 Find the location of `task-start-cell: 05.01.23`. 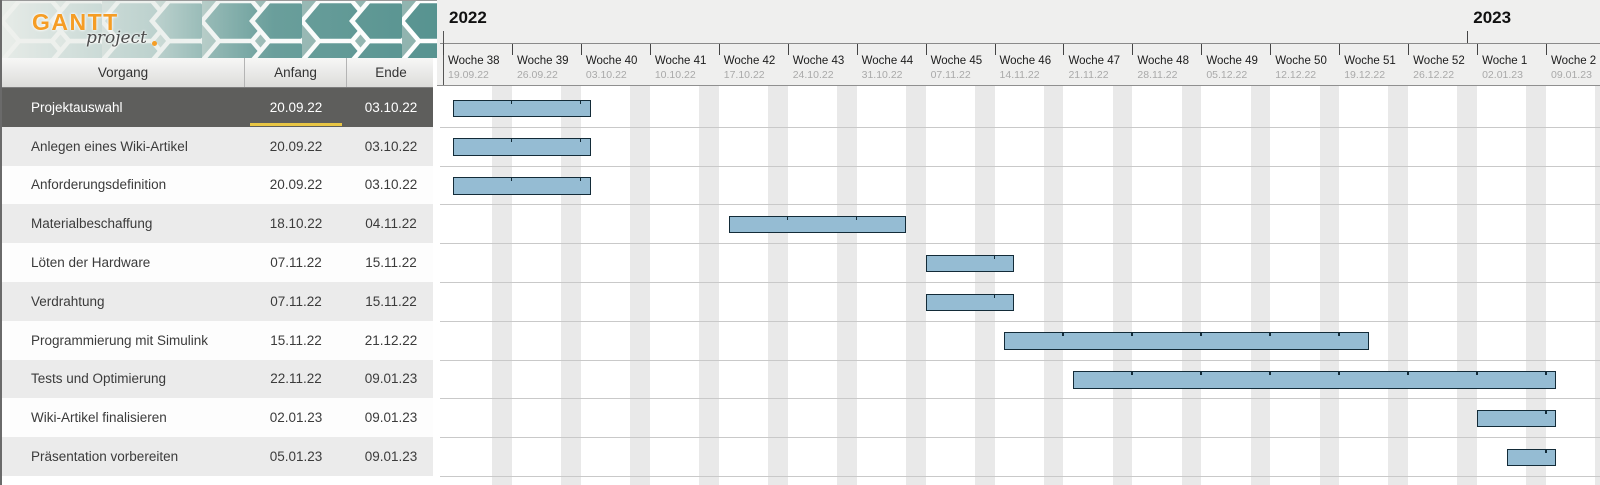

task-start-cell: 05.01.23 is located at coordinates (296, 457).